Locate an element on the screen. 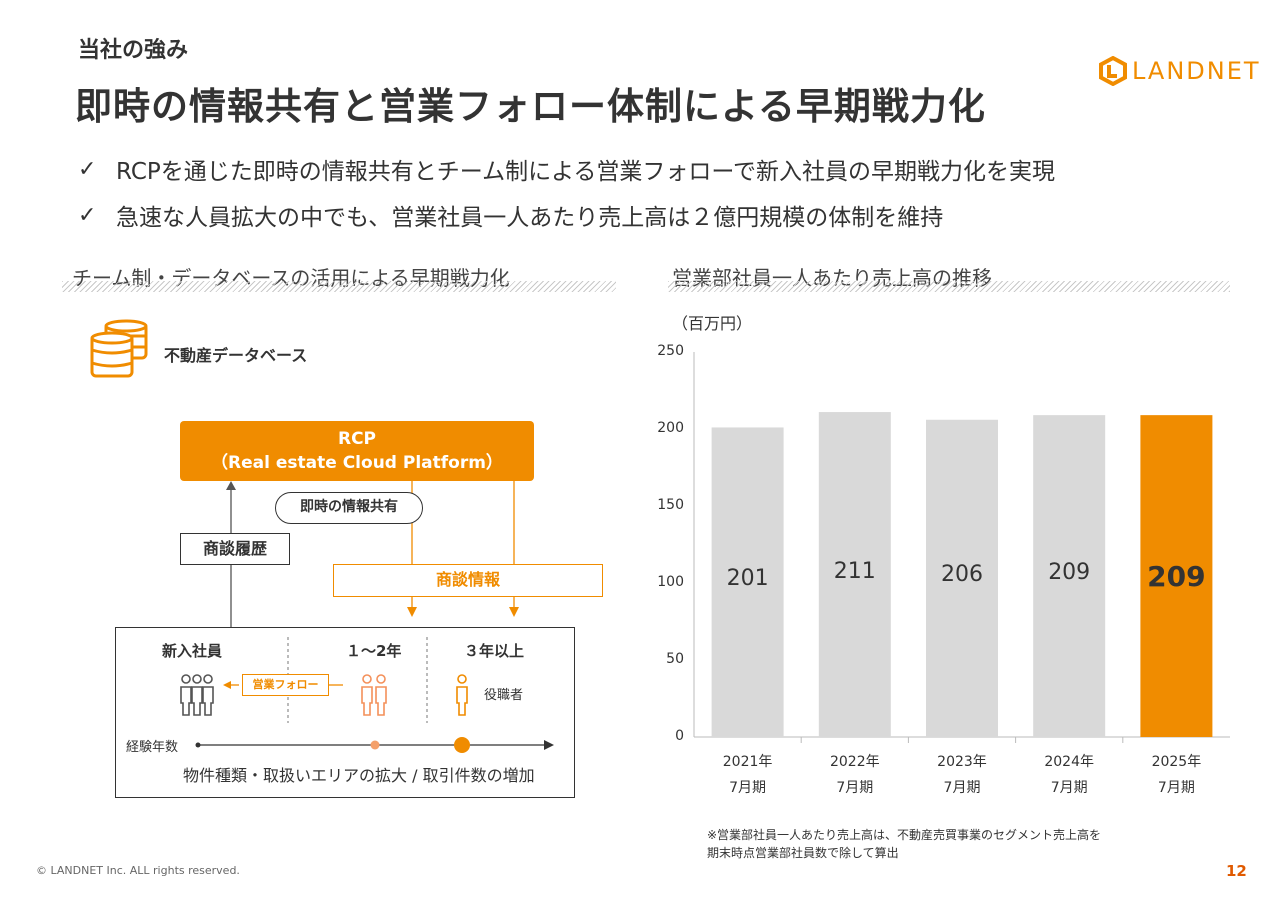 This screenshot has width=1280, height=904. rcp-title: RCP is located at coordinates (357, 439).